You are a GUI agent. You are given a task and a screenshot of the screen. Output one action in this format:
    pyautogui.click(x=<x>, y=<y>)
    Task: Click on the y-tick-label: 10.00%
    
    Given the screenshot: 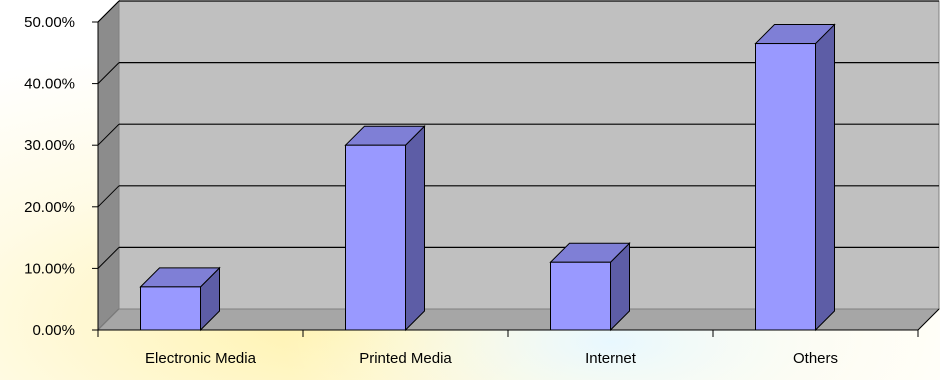 What is the action you would take?
    pyautogui.click(x=49, y=268)
    